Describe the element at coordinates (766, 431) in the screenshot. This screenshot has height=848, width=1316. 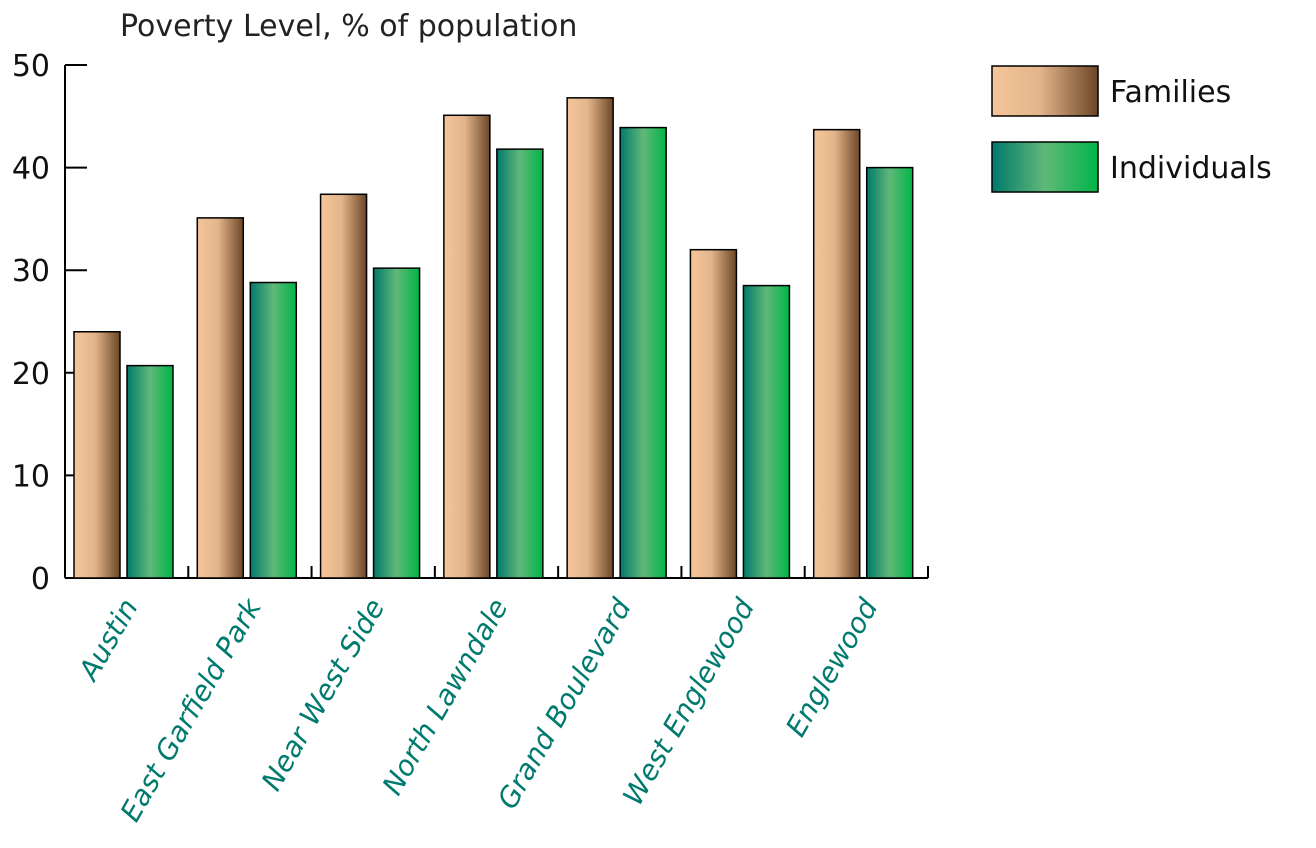
I see `bar-individuals-west-englewood` at that location.